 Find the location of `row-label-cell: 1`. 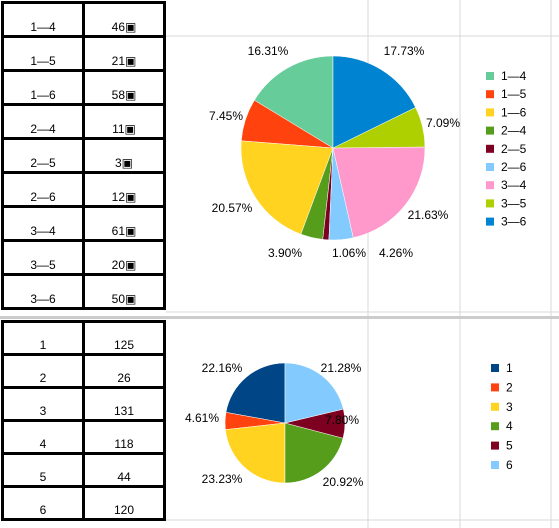

row-label-cell: 1 is located at coordinates (43, 338).